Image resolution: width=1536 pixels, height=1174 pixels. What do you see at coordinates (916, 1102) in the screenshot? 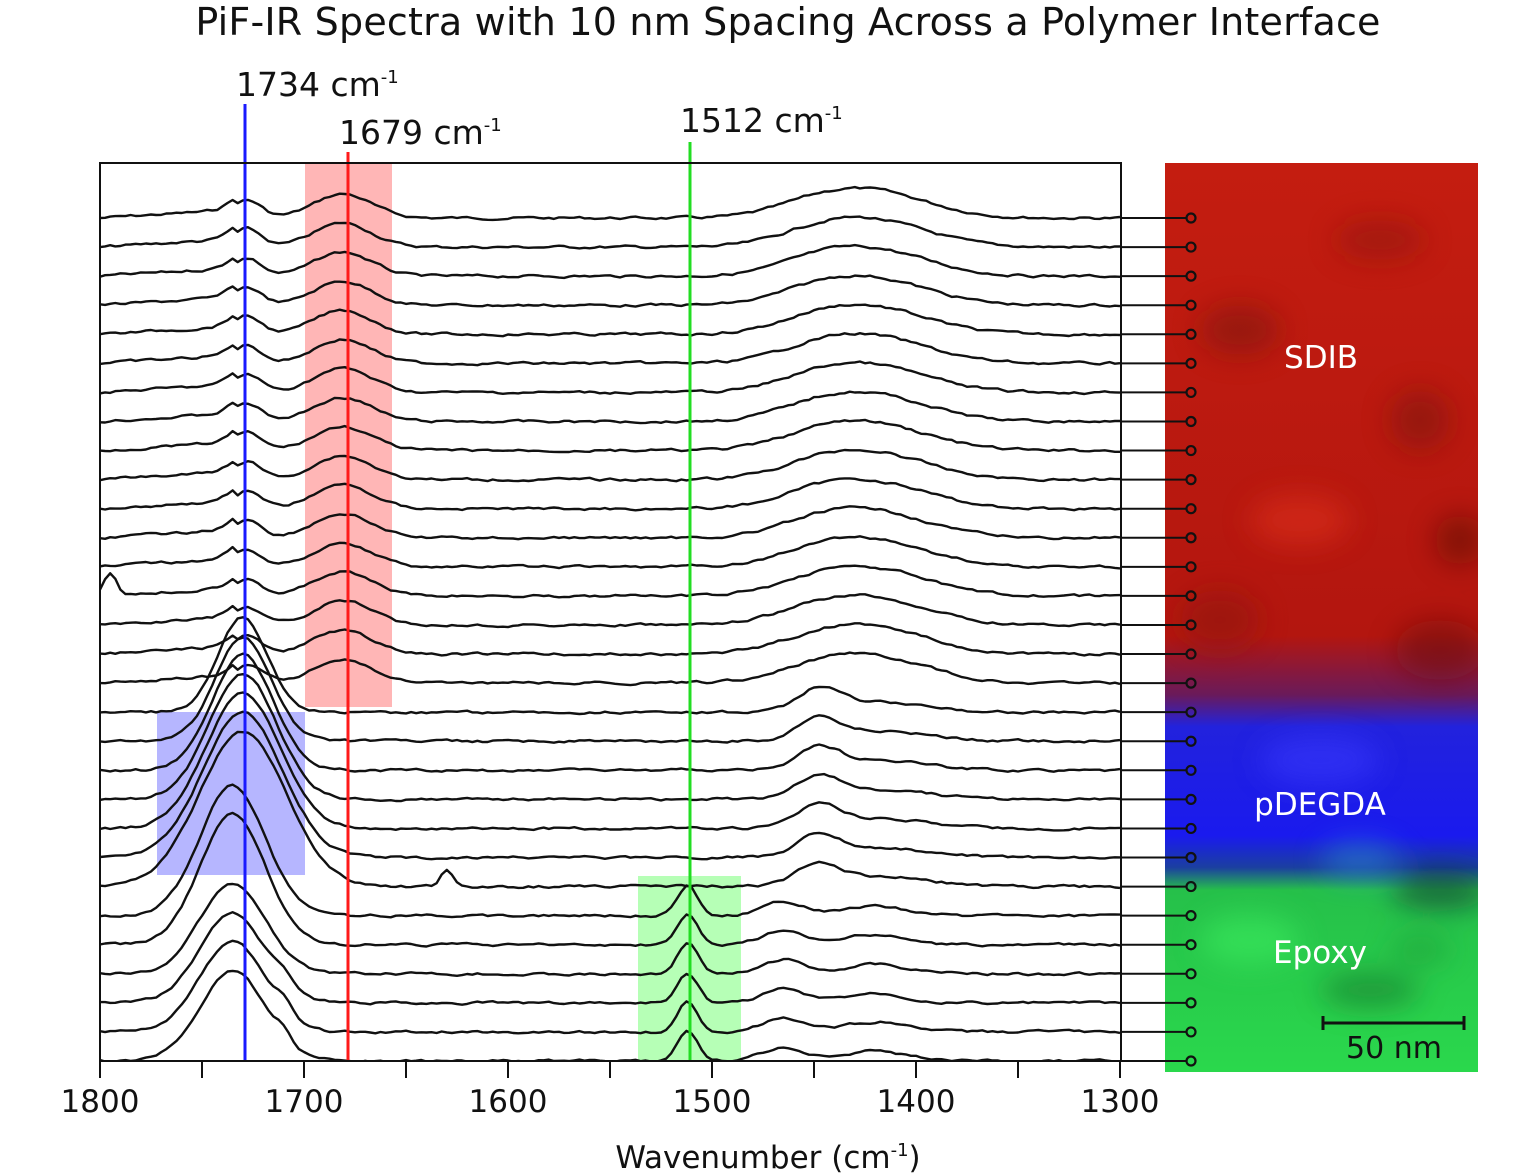
I see `tick-label-1400: 1400` at bounding box center [916, 1102].